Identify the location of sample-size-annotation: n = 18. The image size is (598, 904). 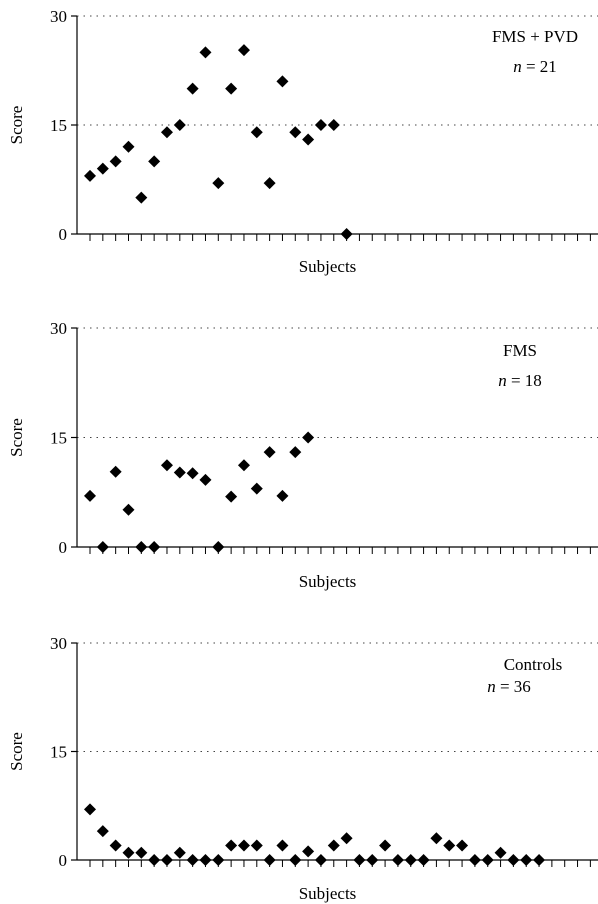
(520, 380).